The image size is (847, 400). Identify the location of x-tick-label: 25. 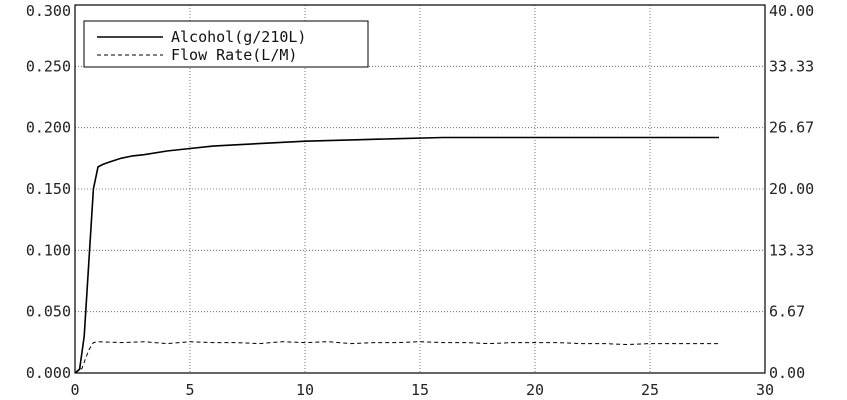
(650, 390).